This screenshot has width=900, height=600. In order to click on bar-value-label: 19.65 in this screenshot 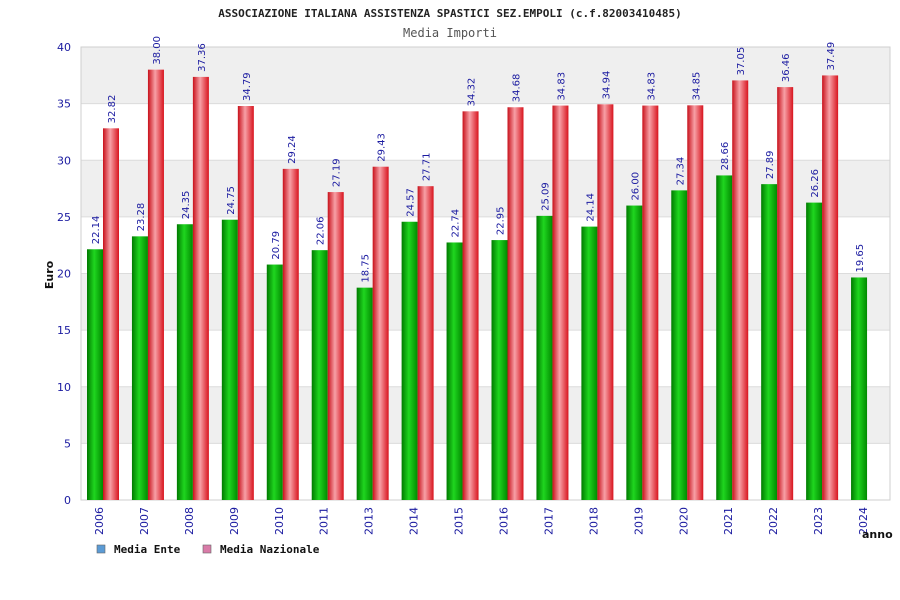, I will do `click(860, 258)`.